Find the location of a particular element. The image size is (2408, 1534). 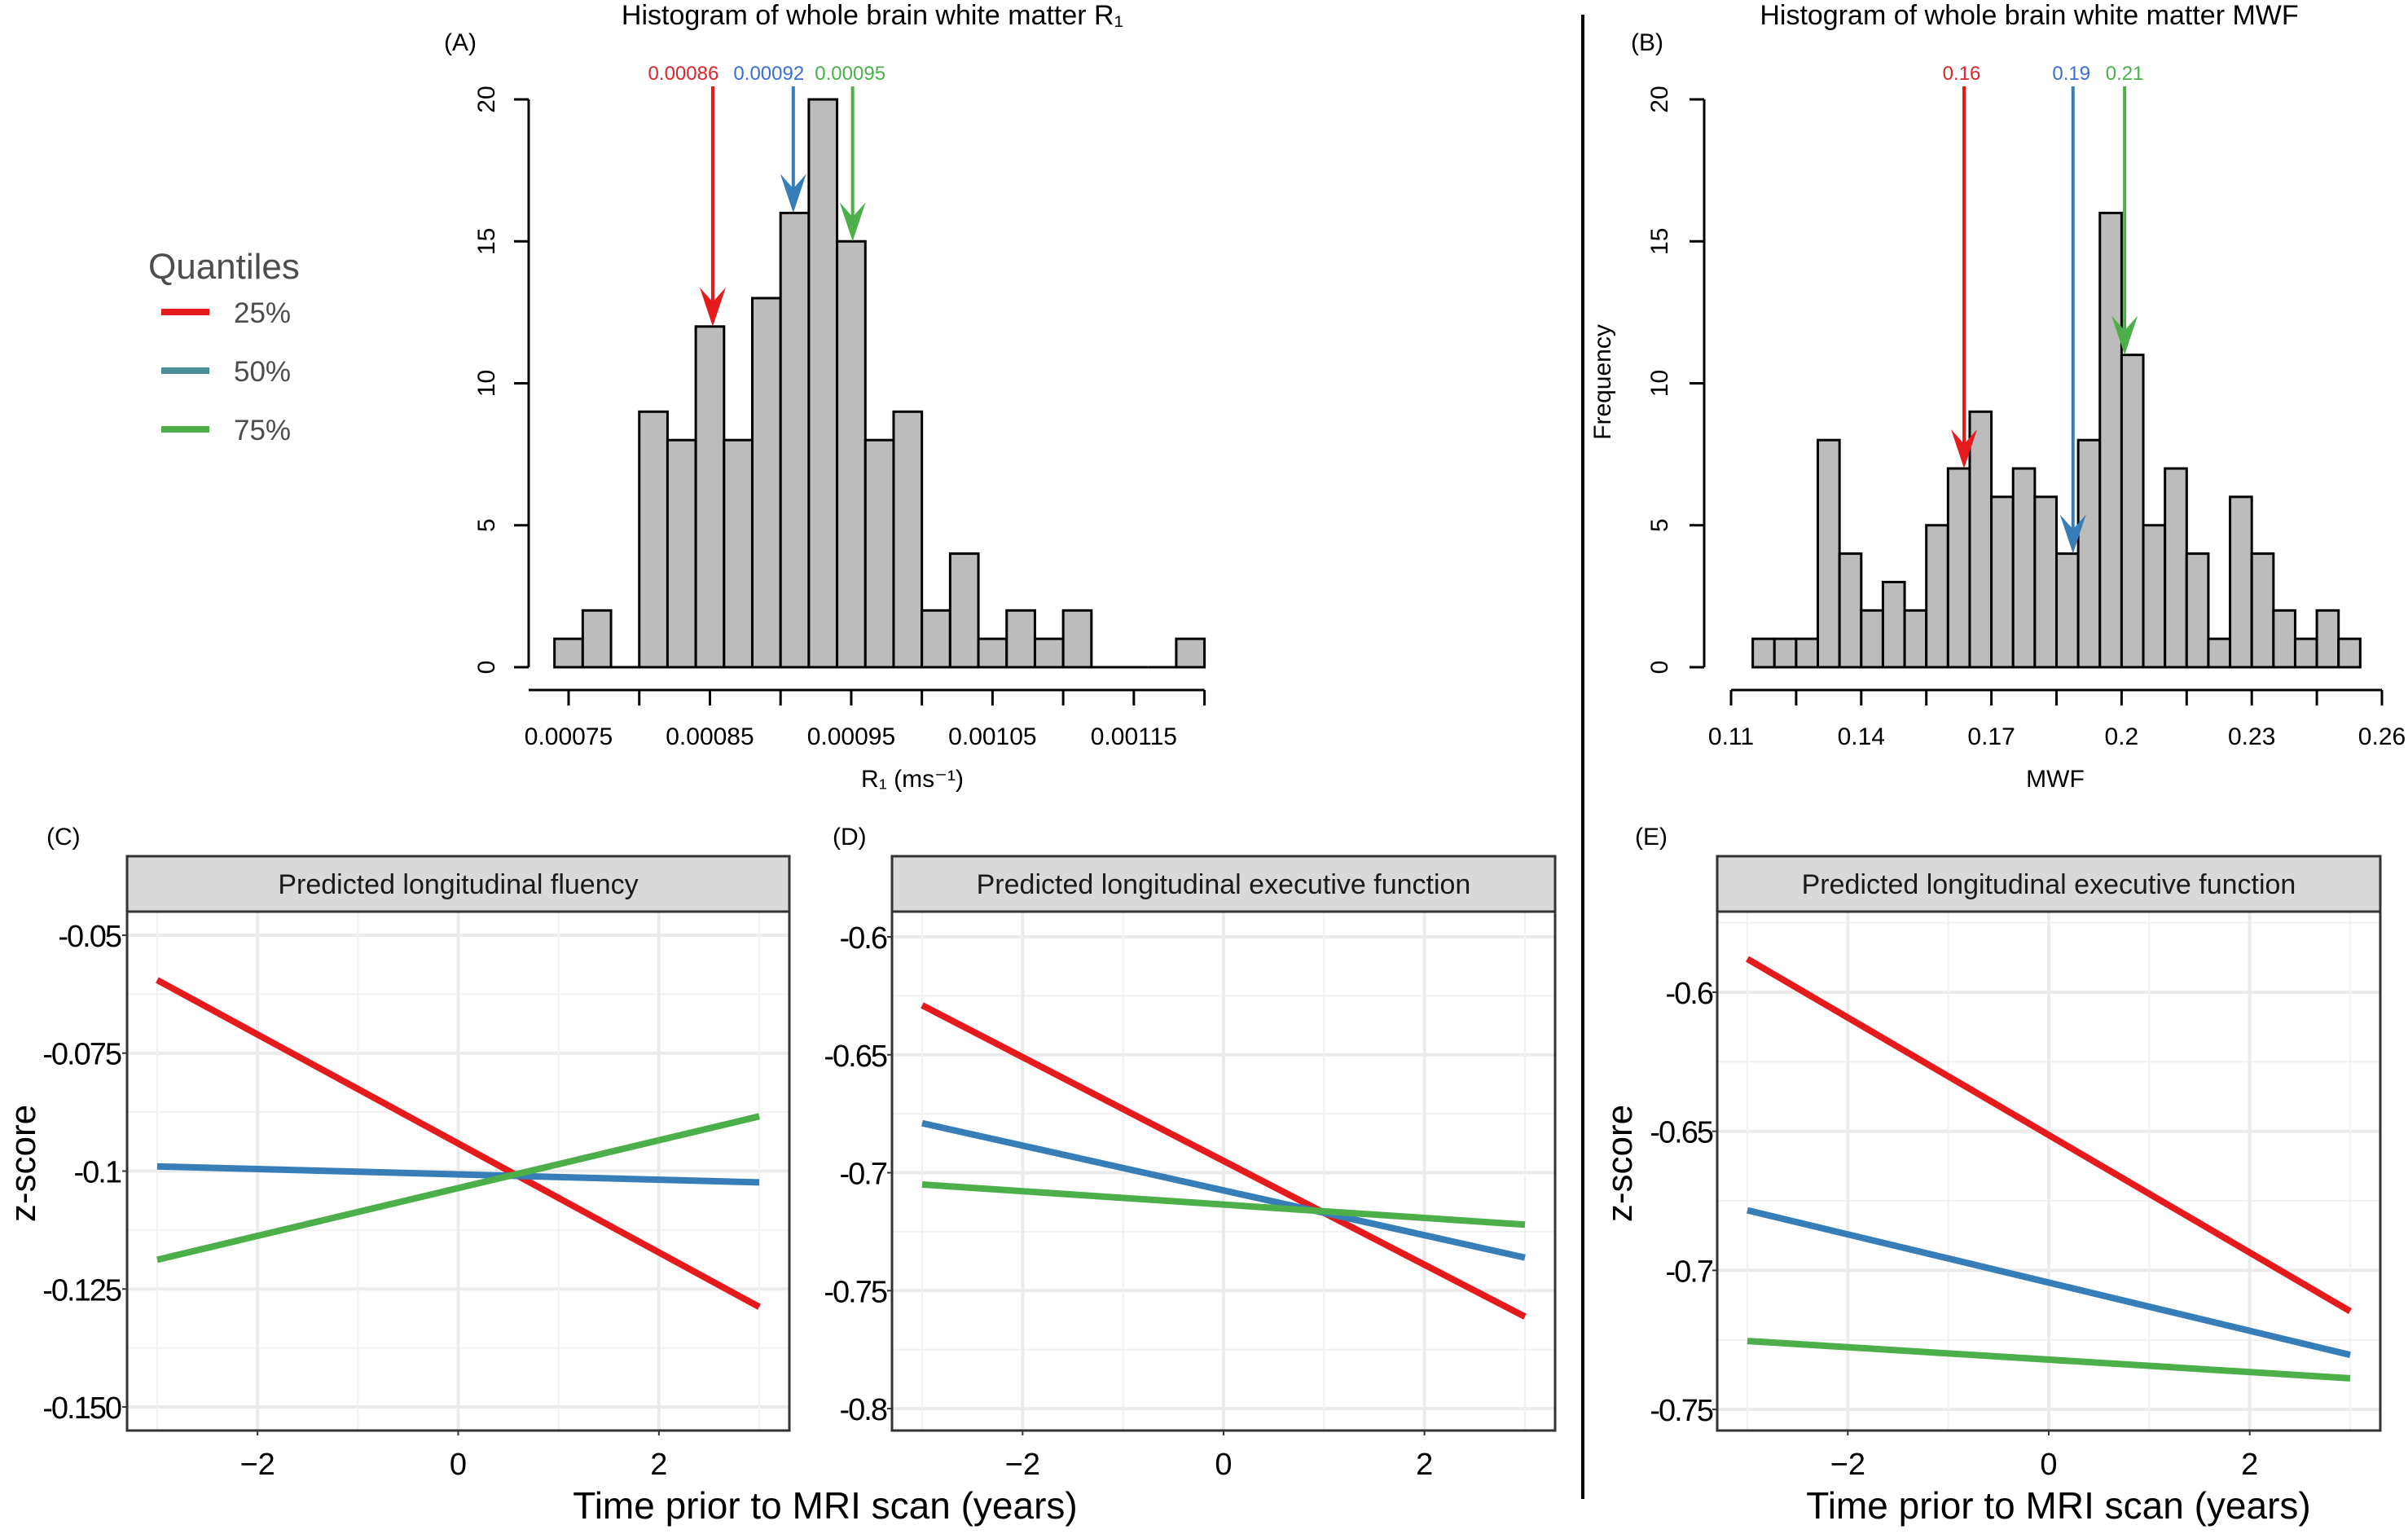

x-axis-label: Time prior to MRI scan (years) is located at coordinates (2058, 1505).